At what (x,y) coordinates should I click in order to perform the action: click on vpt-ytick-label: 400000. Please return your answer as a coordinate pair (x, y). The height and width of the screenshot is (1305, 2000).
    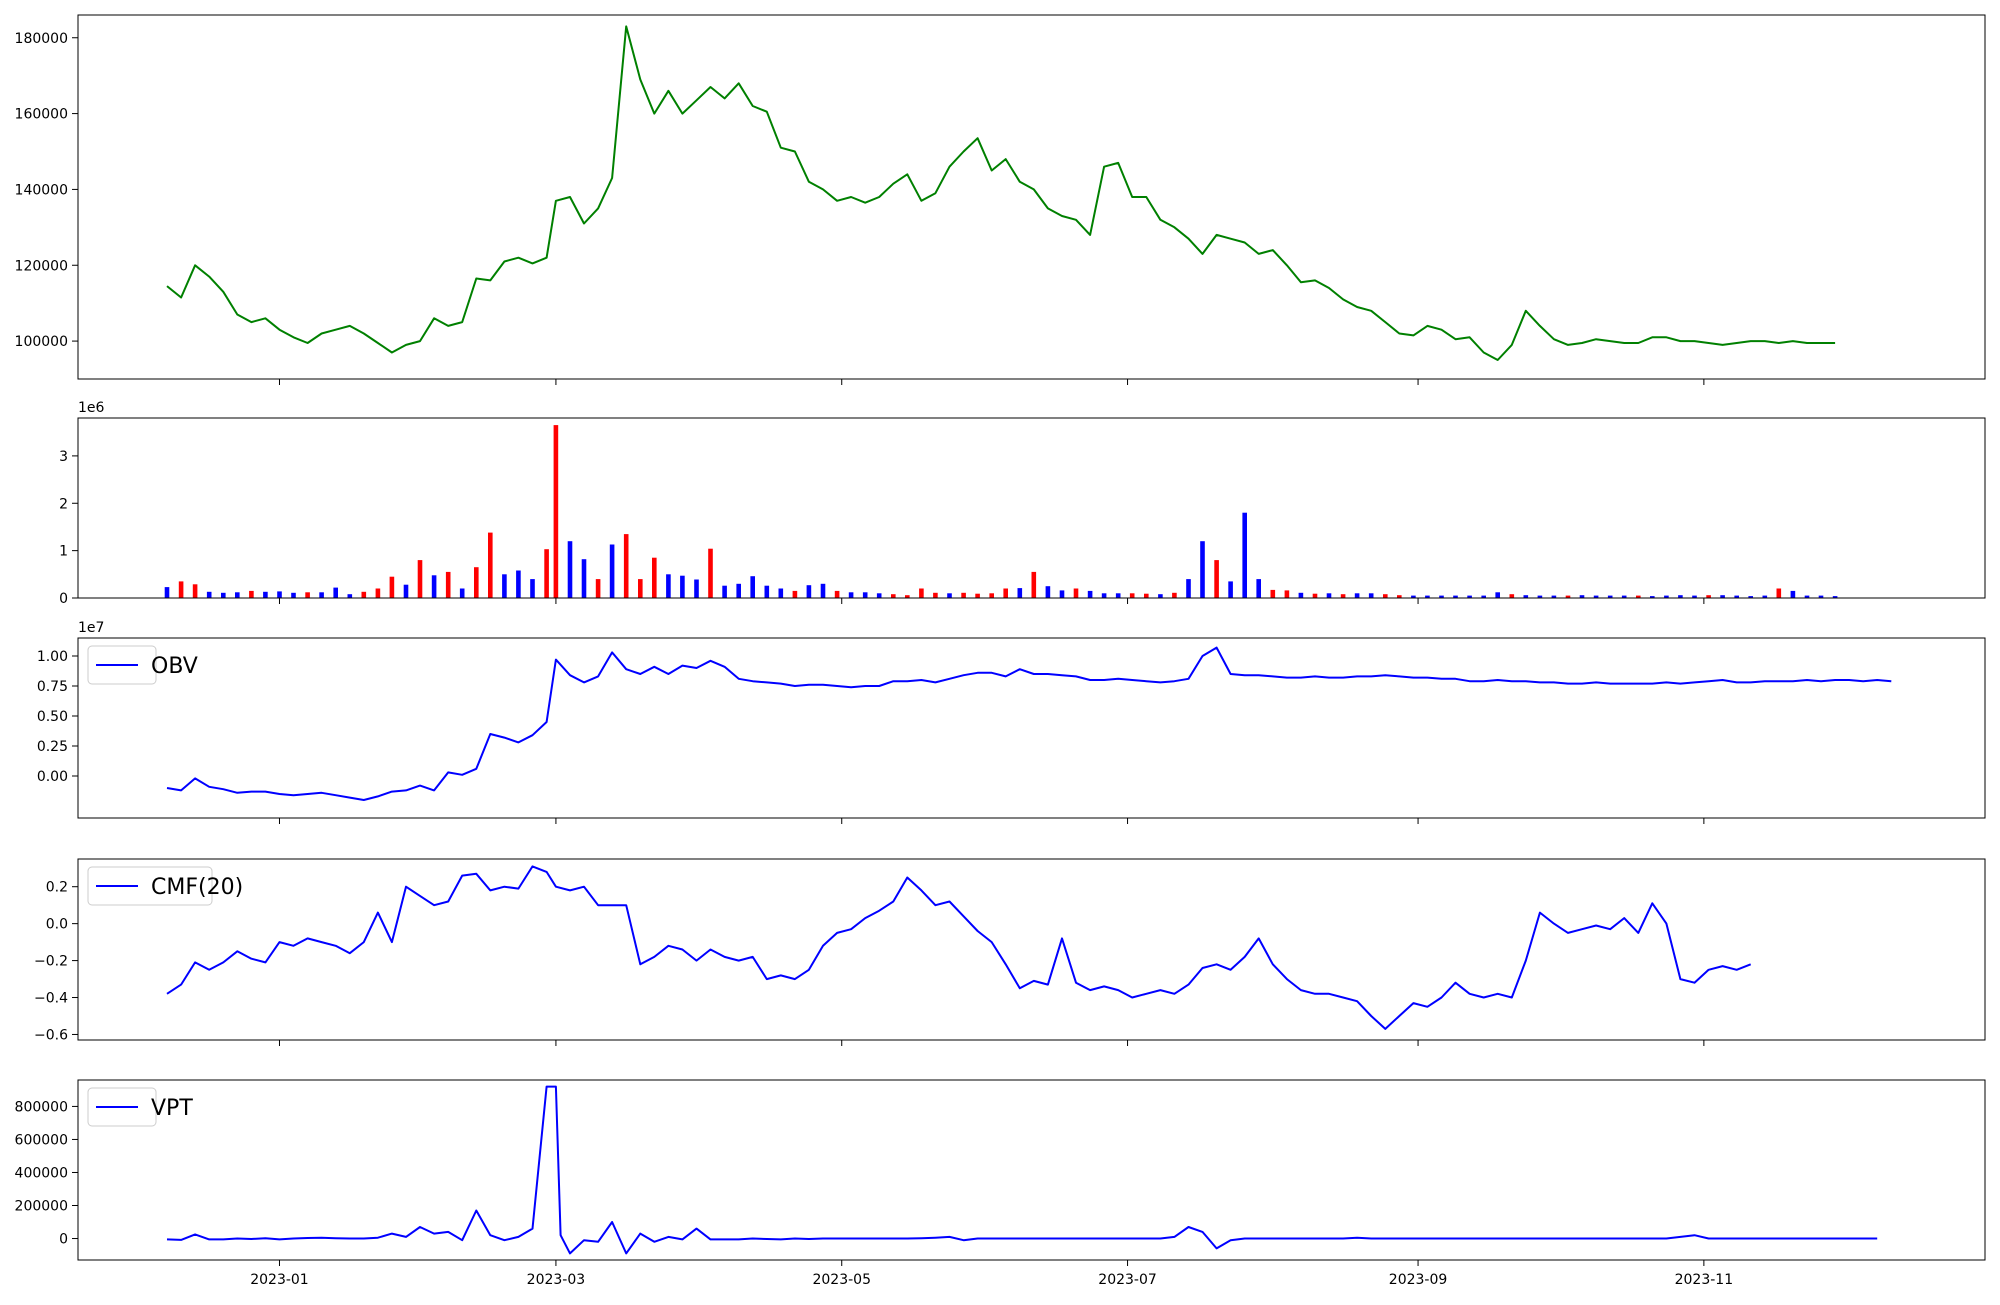
    Looking at the image, I should click on (41, 1173).